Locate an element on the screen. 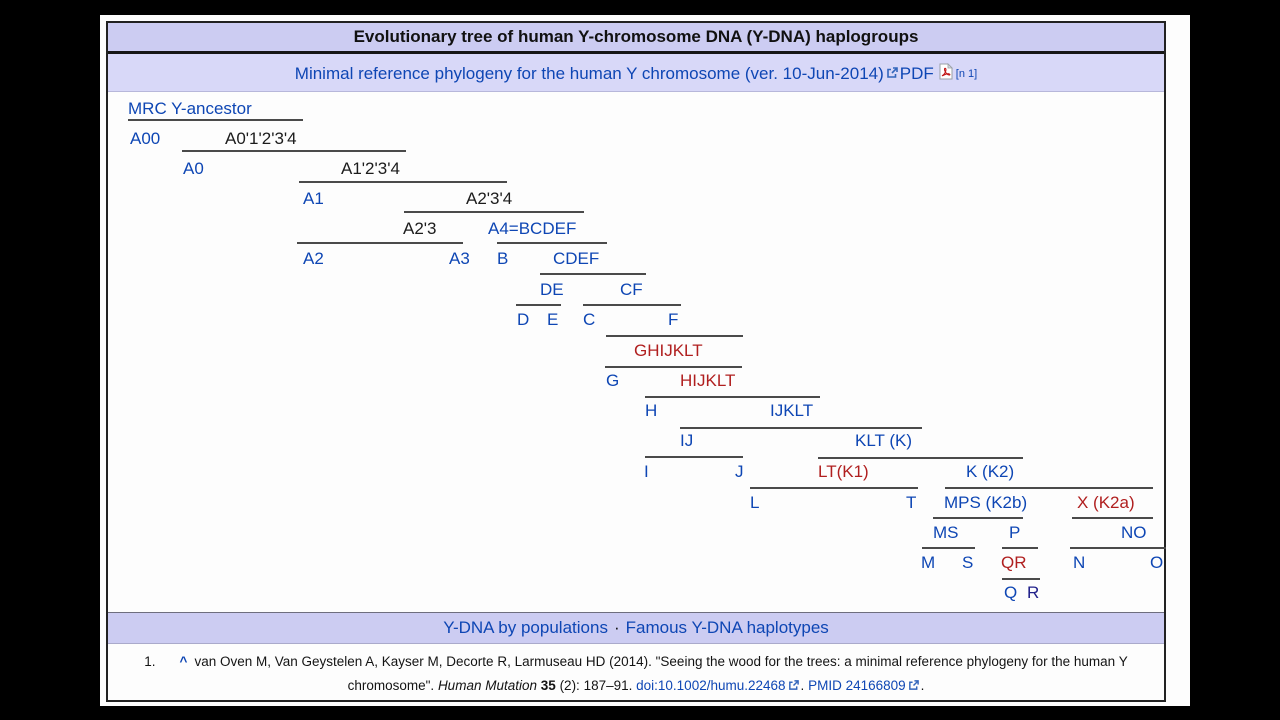 Image resolution: width=1280 pixels, height=720 pixels. haplogroup-f: F is located at coordinates (673, 319).